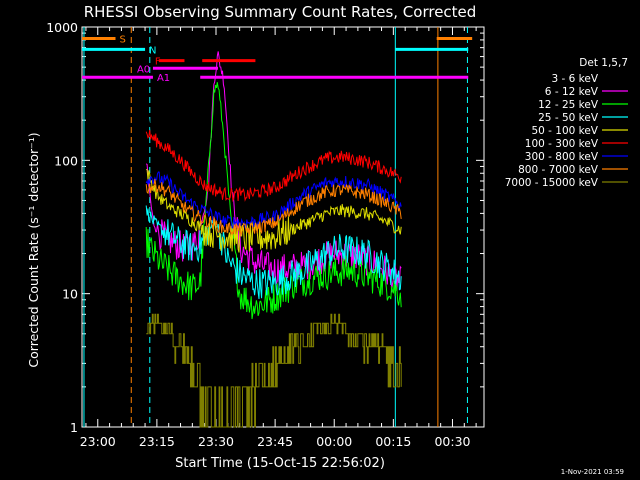  I want to click on series-line-25-50-kev, so click(273, 252).